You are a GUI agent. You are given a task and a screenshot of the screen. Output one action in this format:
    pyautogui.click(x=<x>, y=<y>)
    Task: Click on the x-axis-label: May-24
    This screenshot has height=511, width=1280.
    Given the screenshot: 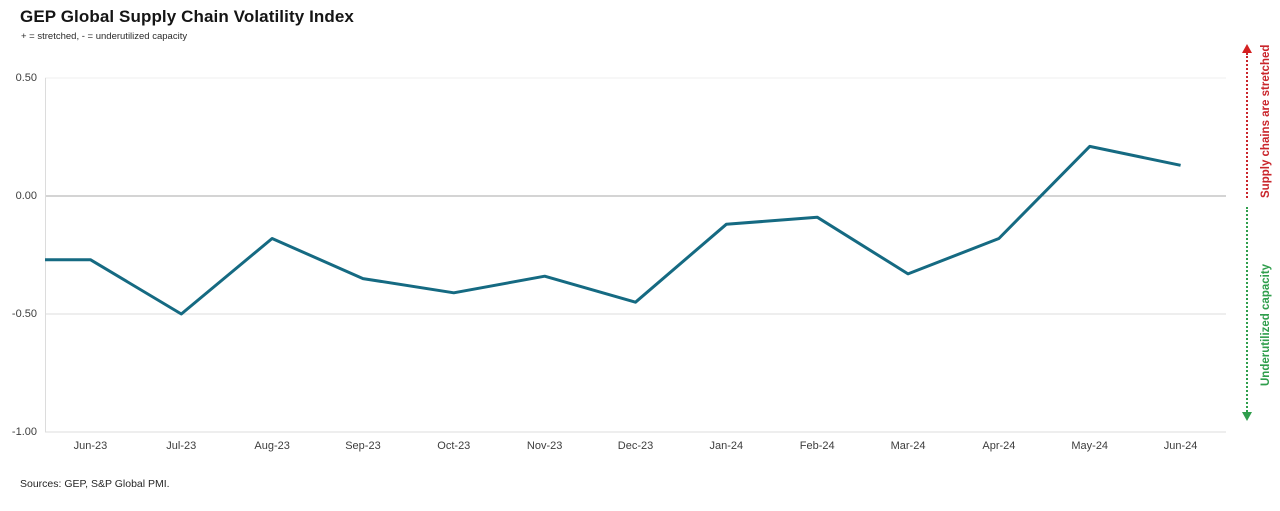 What is the action you would take?
    pyautogui.click(x=1090, y=446)
    